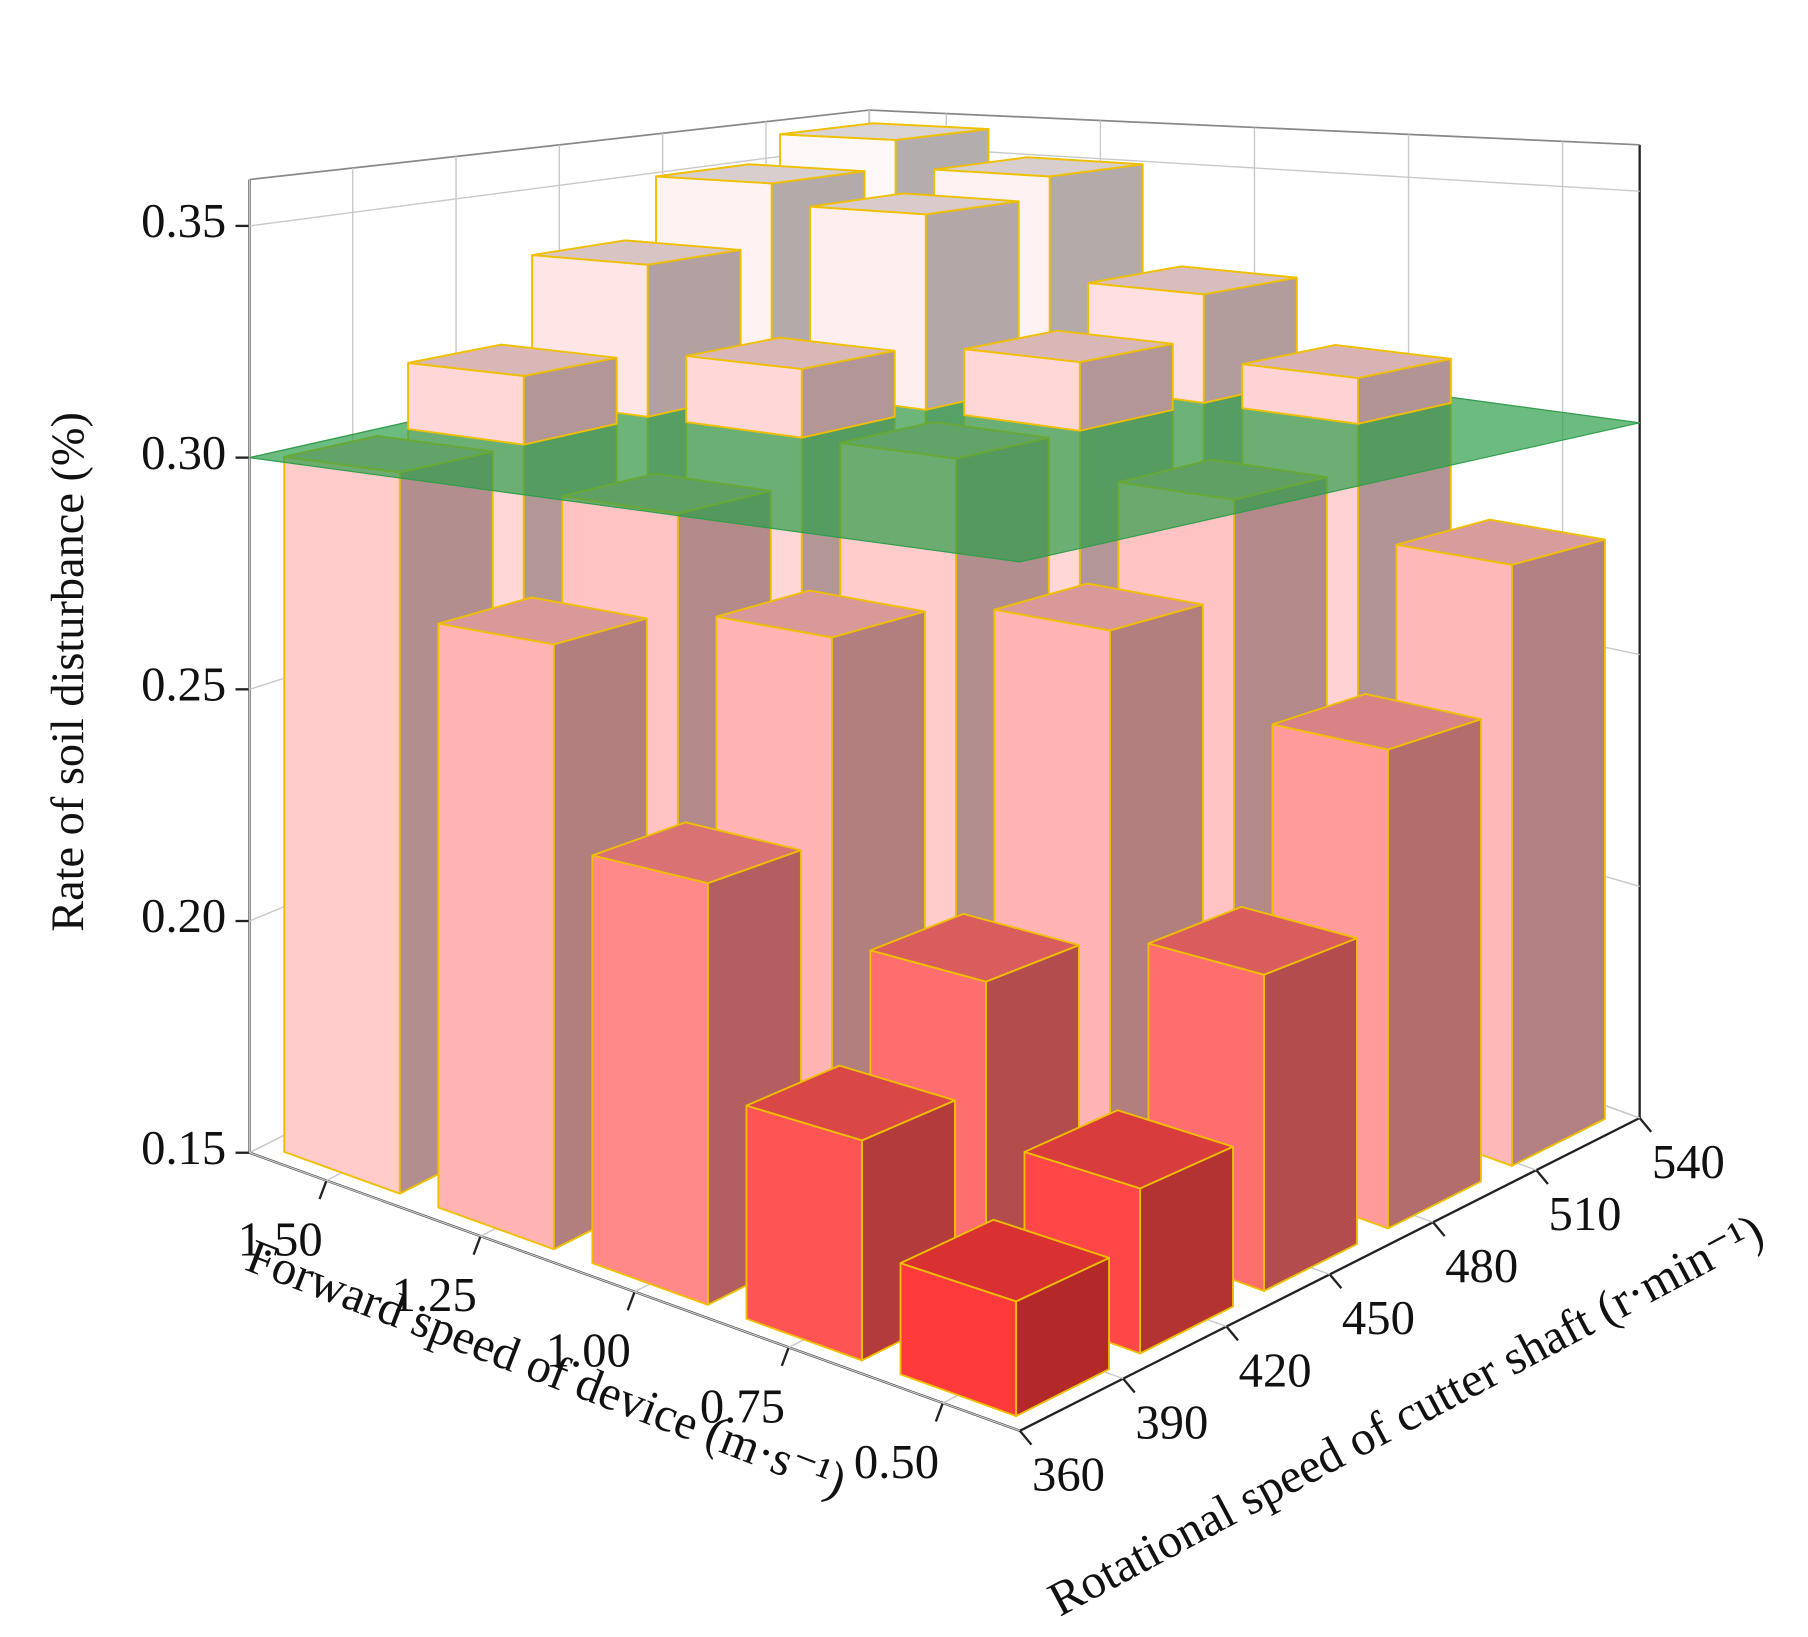  Describe the element at coordinates (1378, 1318) in the screenshot. I see `y-tick-label: 450` at that location.